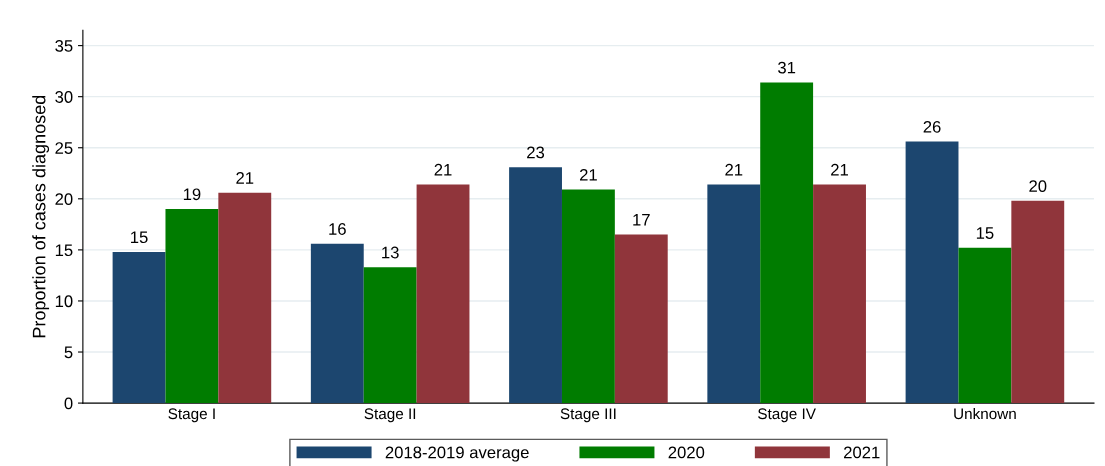 The image size is (1105, 466). I want to click on legend-label: 2020, so click(686, 452).